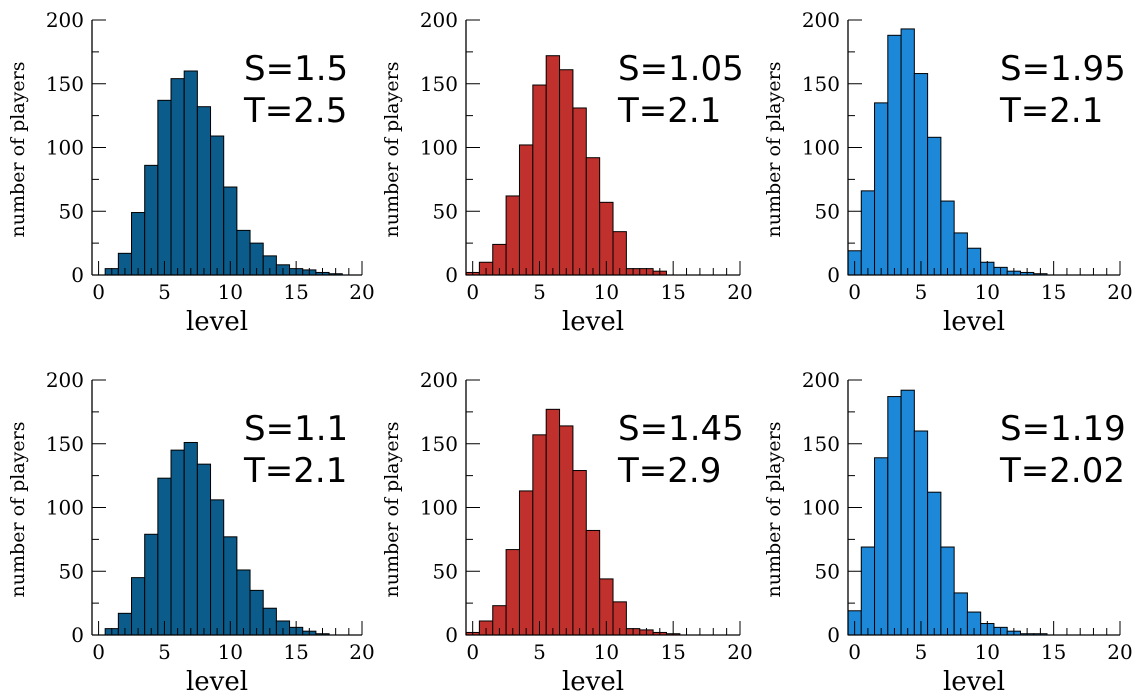  Describe the element at coordinates (296, 69) in the screenshot. I see `parameter-annotation: S=1.5` at that location.